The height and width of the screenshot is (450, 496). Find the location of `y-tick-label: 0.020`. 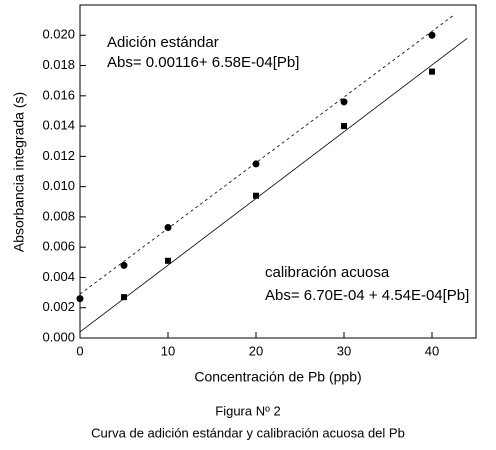

y-tick-label: 0.020 is located at coordinates (58, 34).